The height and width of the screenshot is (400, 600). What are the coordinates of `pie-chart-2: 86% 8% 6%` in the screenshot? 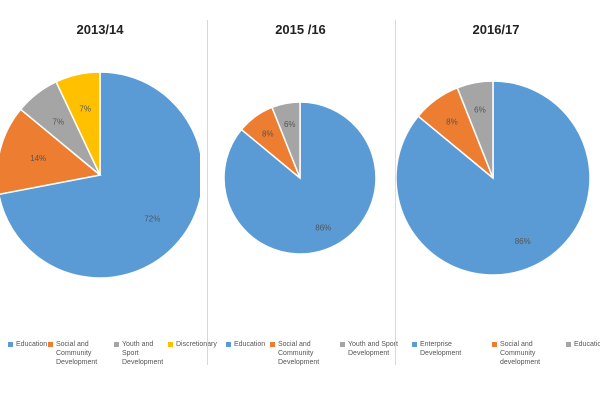 It's located at (300, 178).